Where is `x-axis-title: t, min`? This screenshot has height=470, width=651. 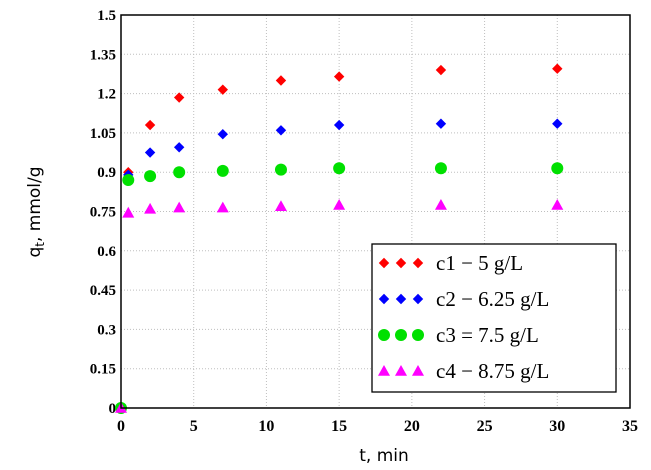 x-axis-title: t, min is located at coordinates (384, 456).